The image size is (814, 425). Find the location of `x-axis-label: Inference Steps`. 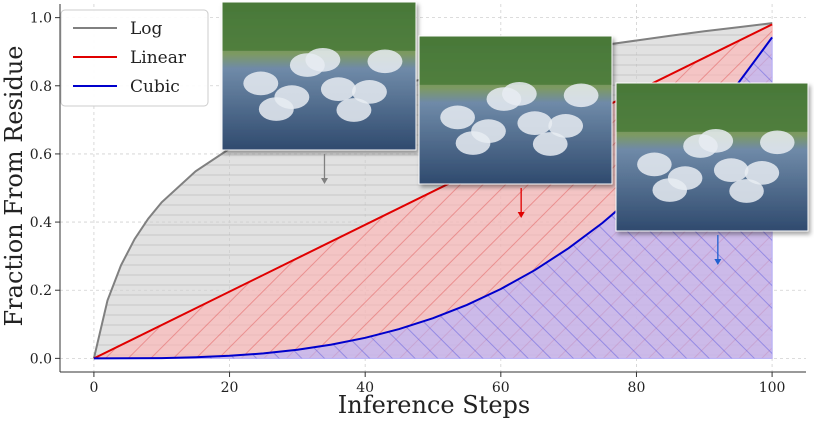

x-axis-label: Inference Steps is located at coordinates (434, 405).